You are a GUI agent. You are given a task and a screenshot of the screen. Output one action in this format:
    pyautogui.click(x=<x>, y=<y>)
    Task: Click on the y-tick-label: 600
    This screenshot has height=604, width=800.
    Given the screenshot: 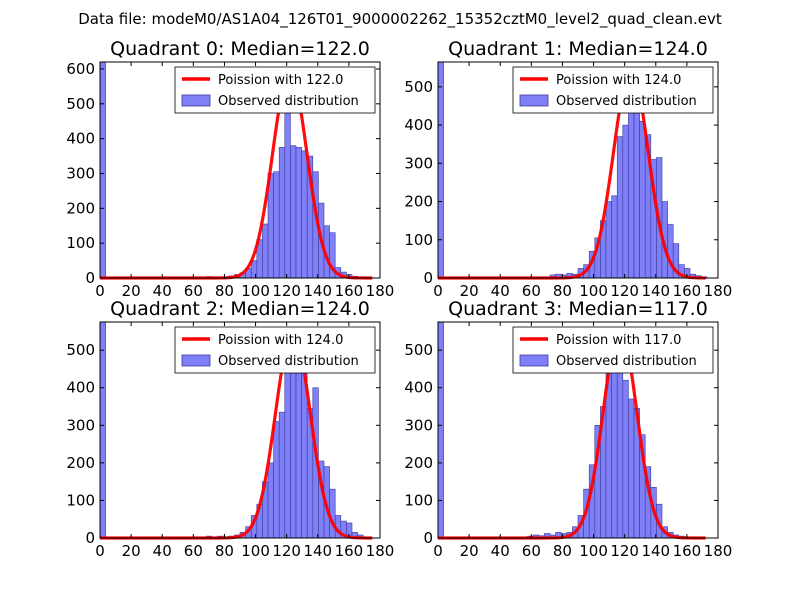 What is the action you would take?
    pyautogui.click(x=80, y=69)
    